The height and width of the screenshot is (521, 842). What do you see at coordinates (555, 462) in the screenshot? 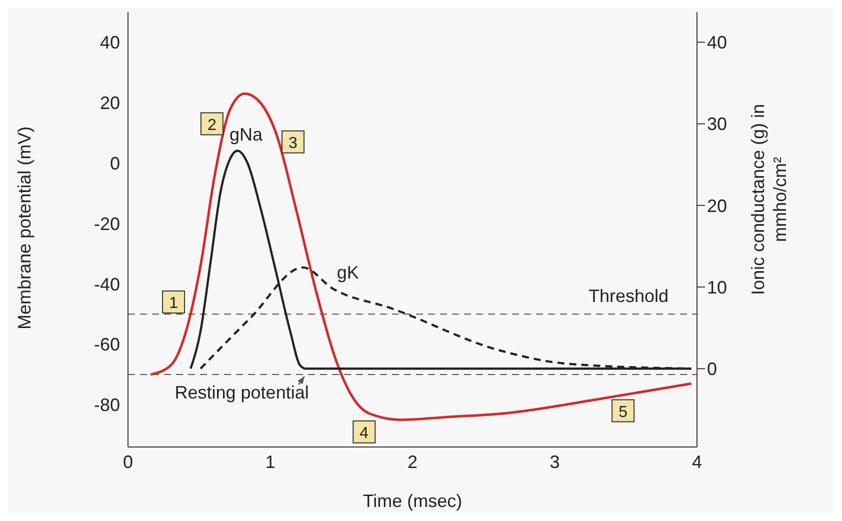
I see `x-tick-label: 3` at bounding box center [555, 462].